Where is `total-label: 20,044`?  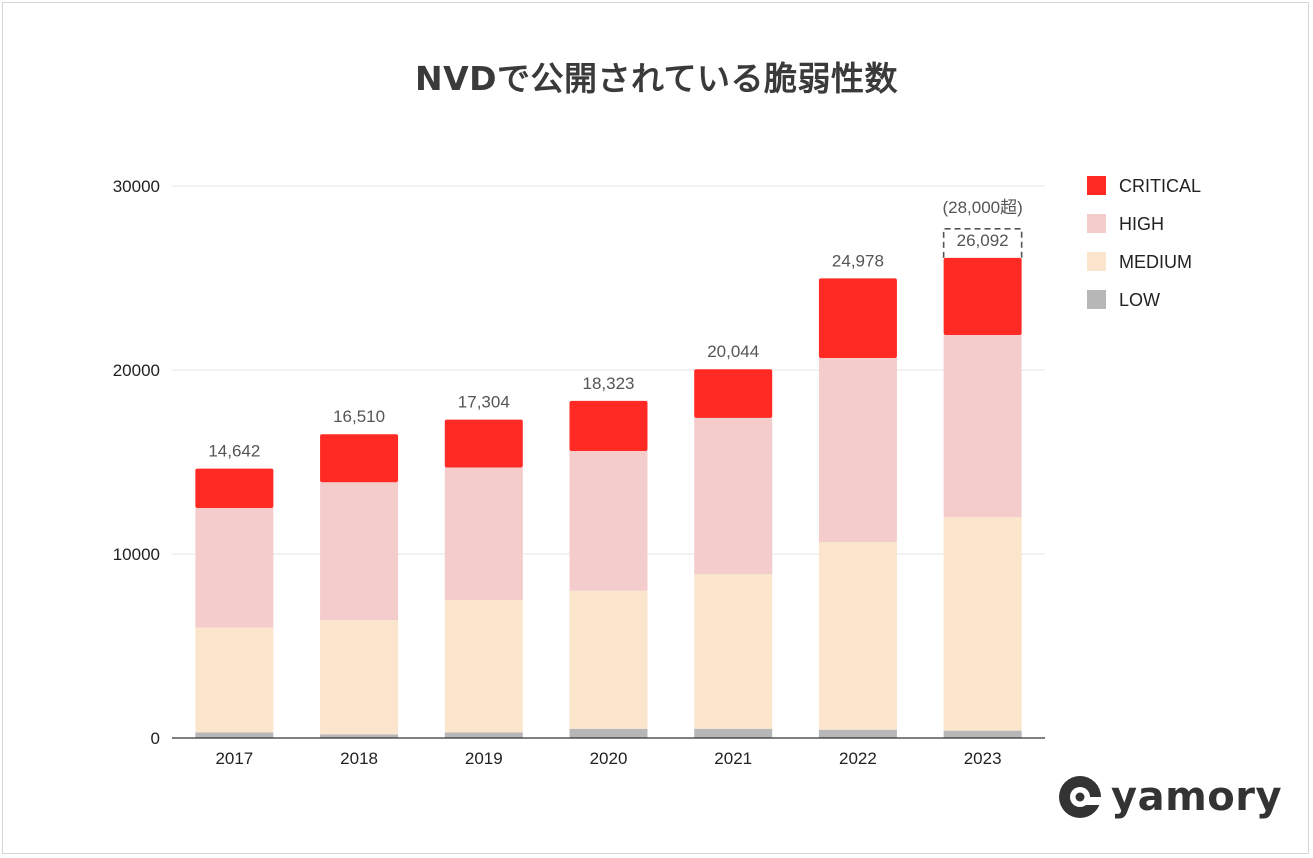
total-label: 20,044 is located at coordinates (733, 351).